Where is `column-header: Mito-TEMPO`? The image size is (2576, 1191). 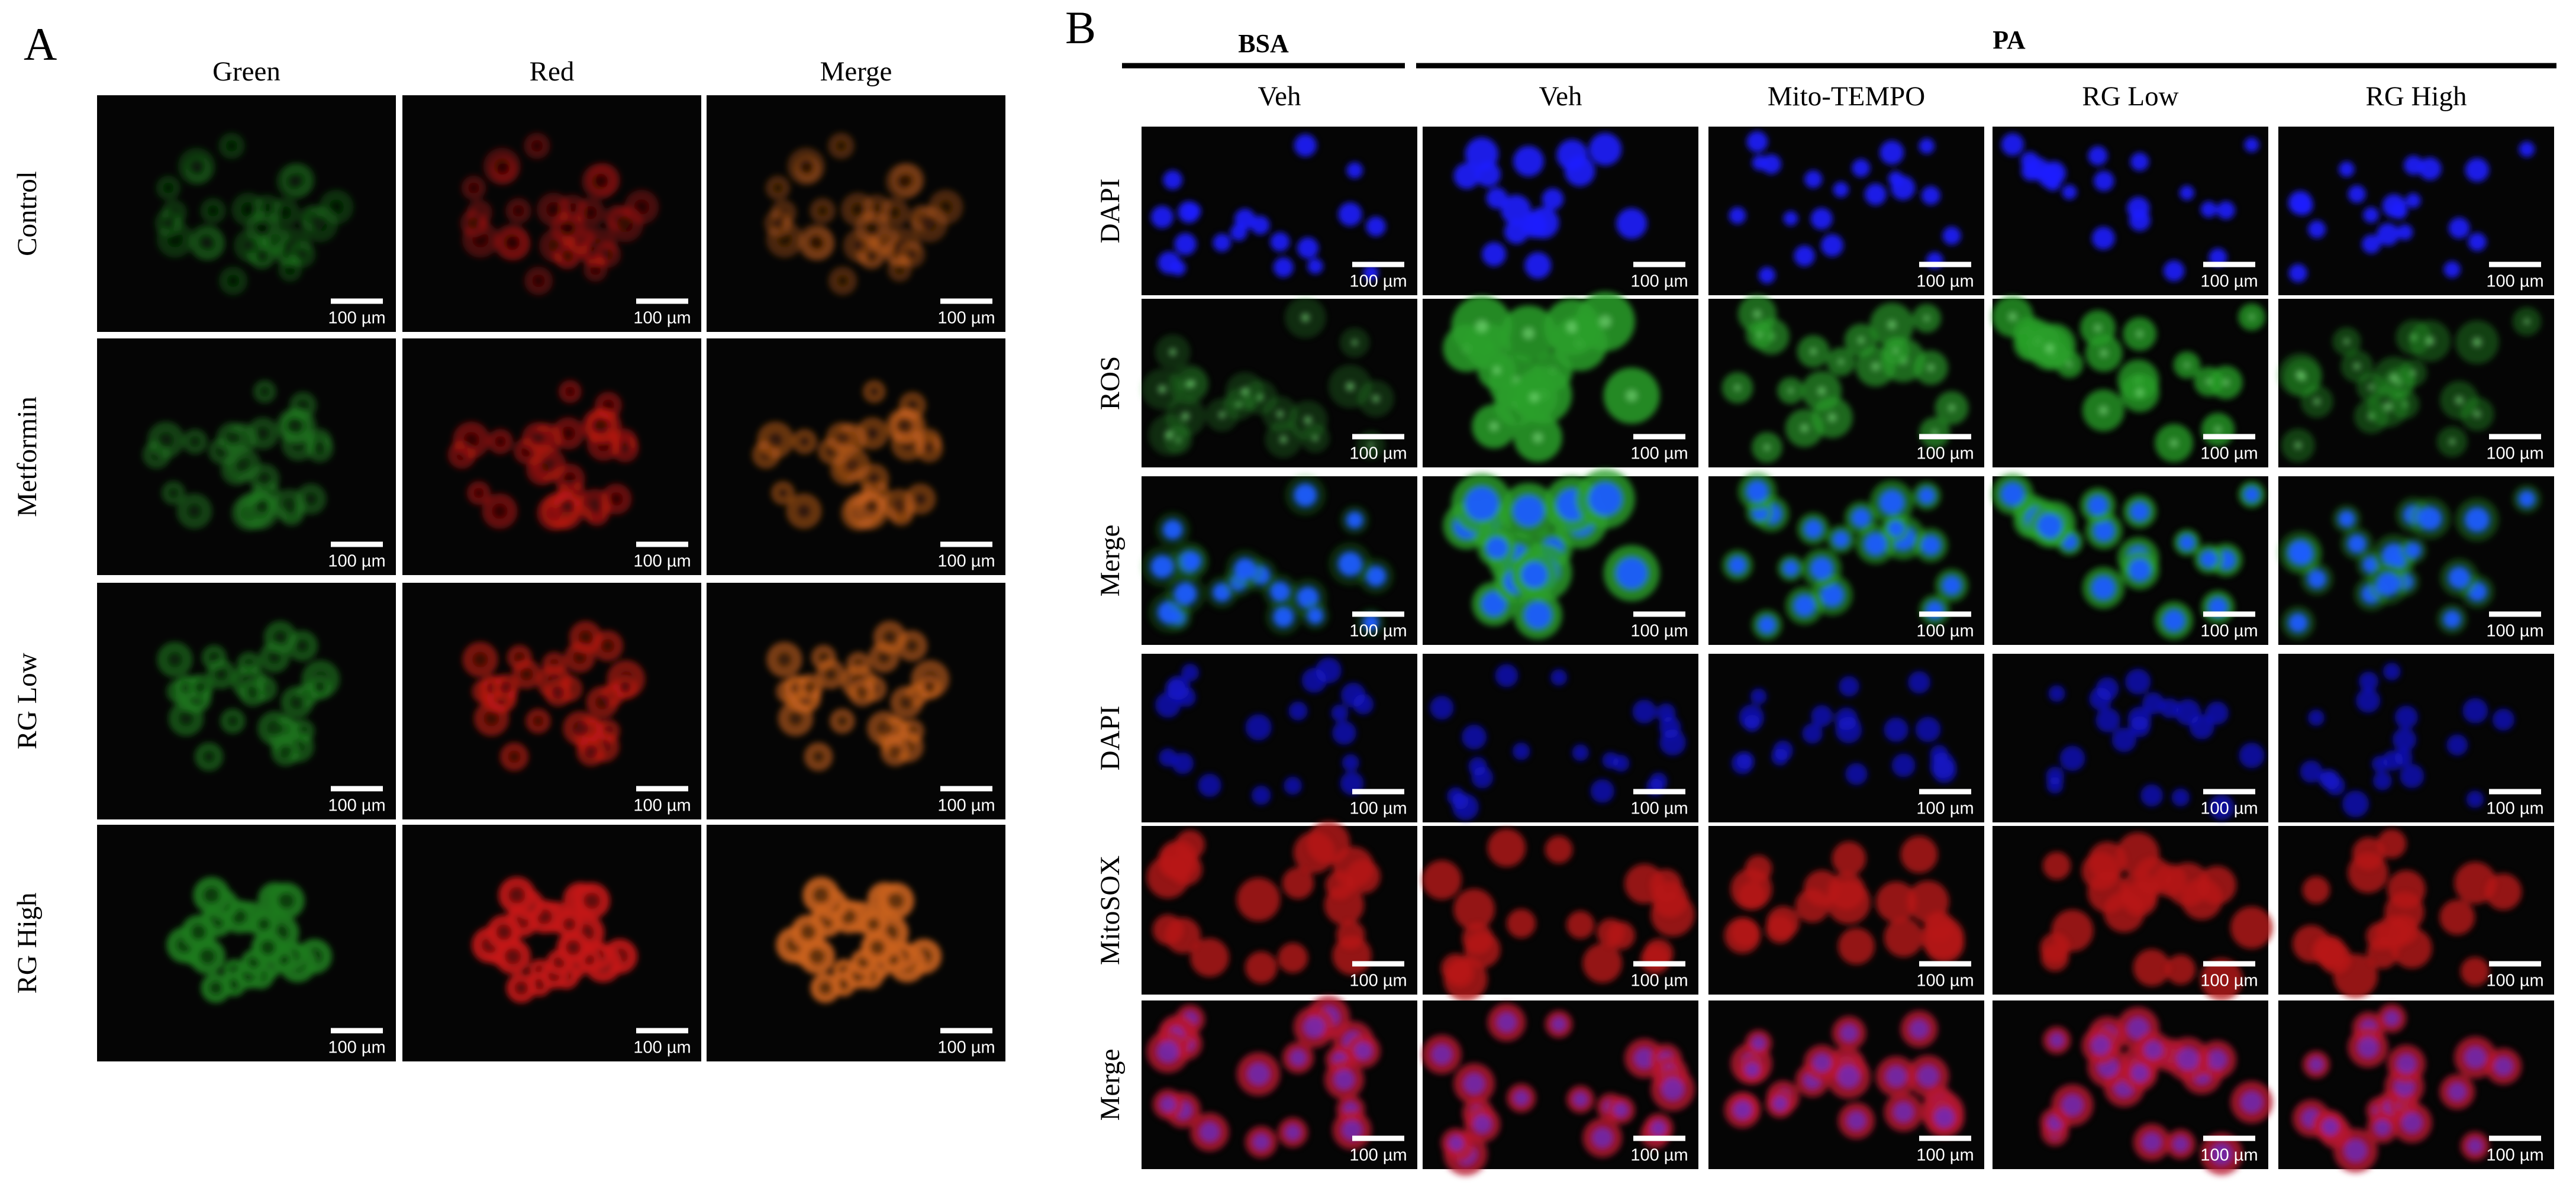 column-header: Mito-TEMPO is located at coordinates (1846, 96).